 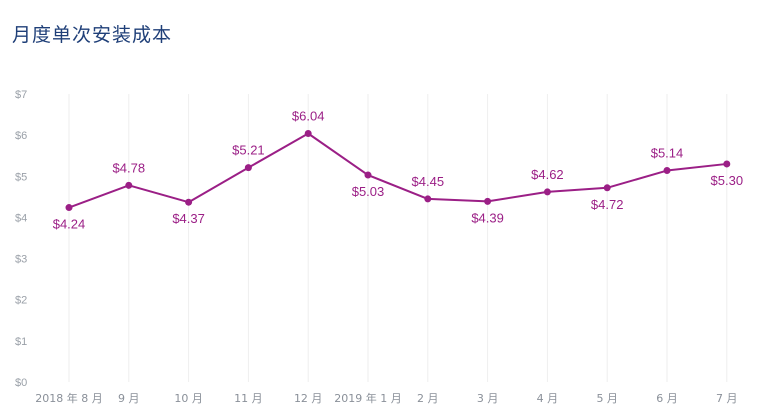 I want to click on x-tick-label: 3 月, so click(x=488, y=398).